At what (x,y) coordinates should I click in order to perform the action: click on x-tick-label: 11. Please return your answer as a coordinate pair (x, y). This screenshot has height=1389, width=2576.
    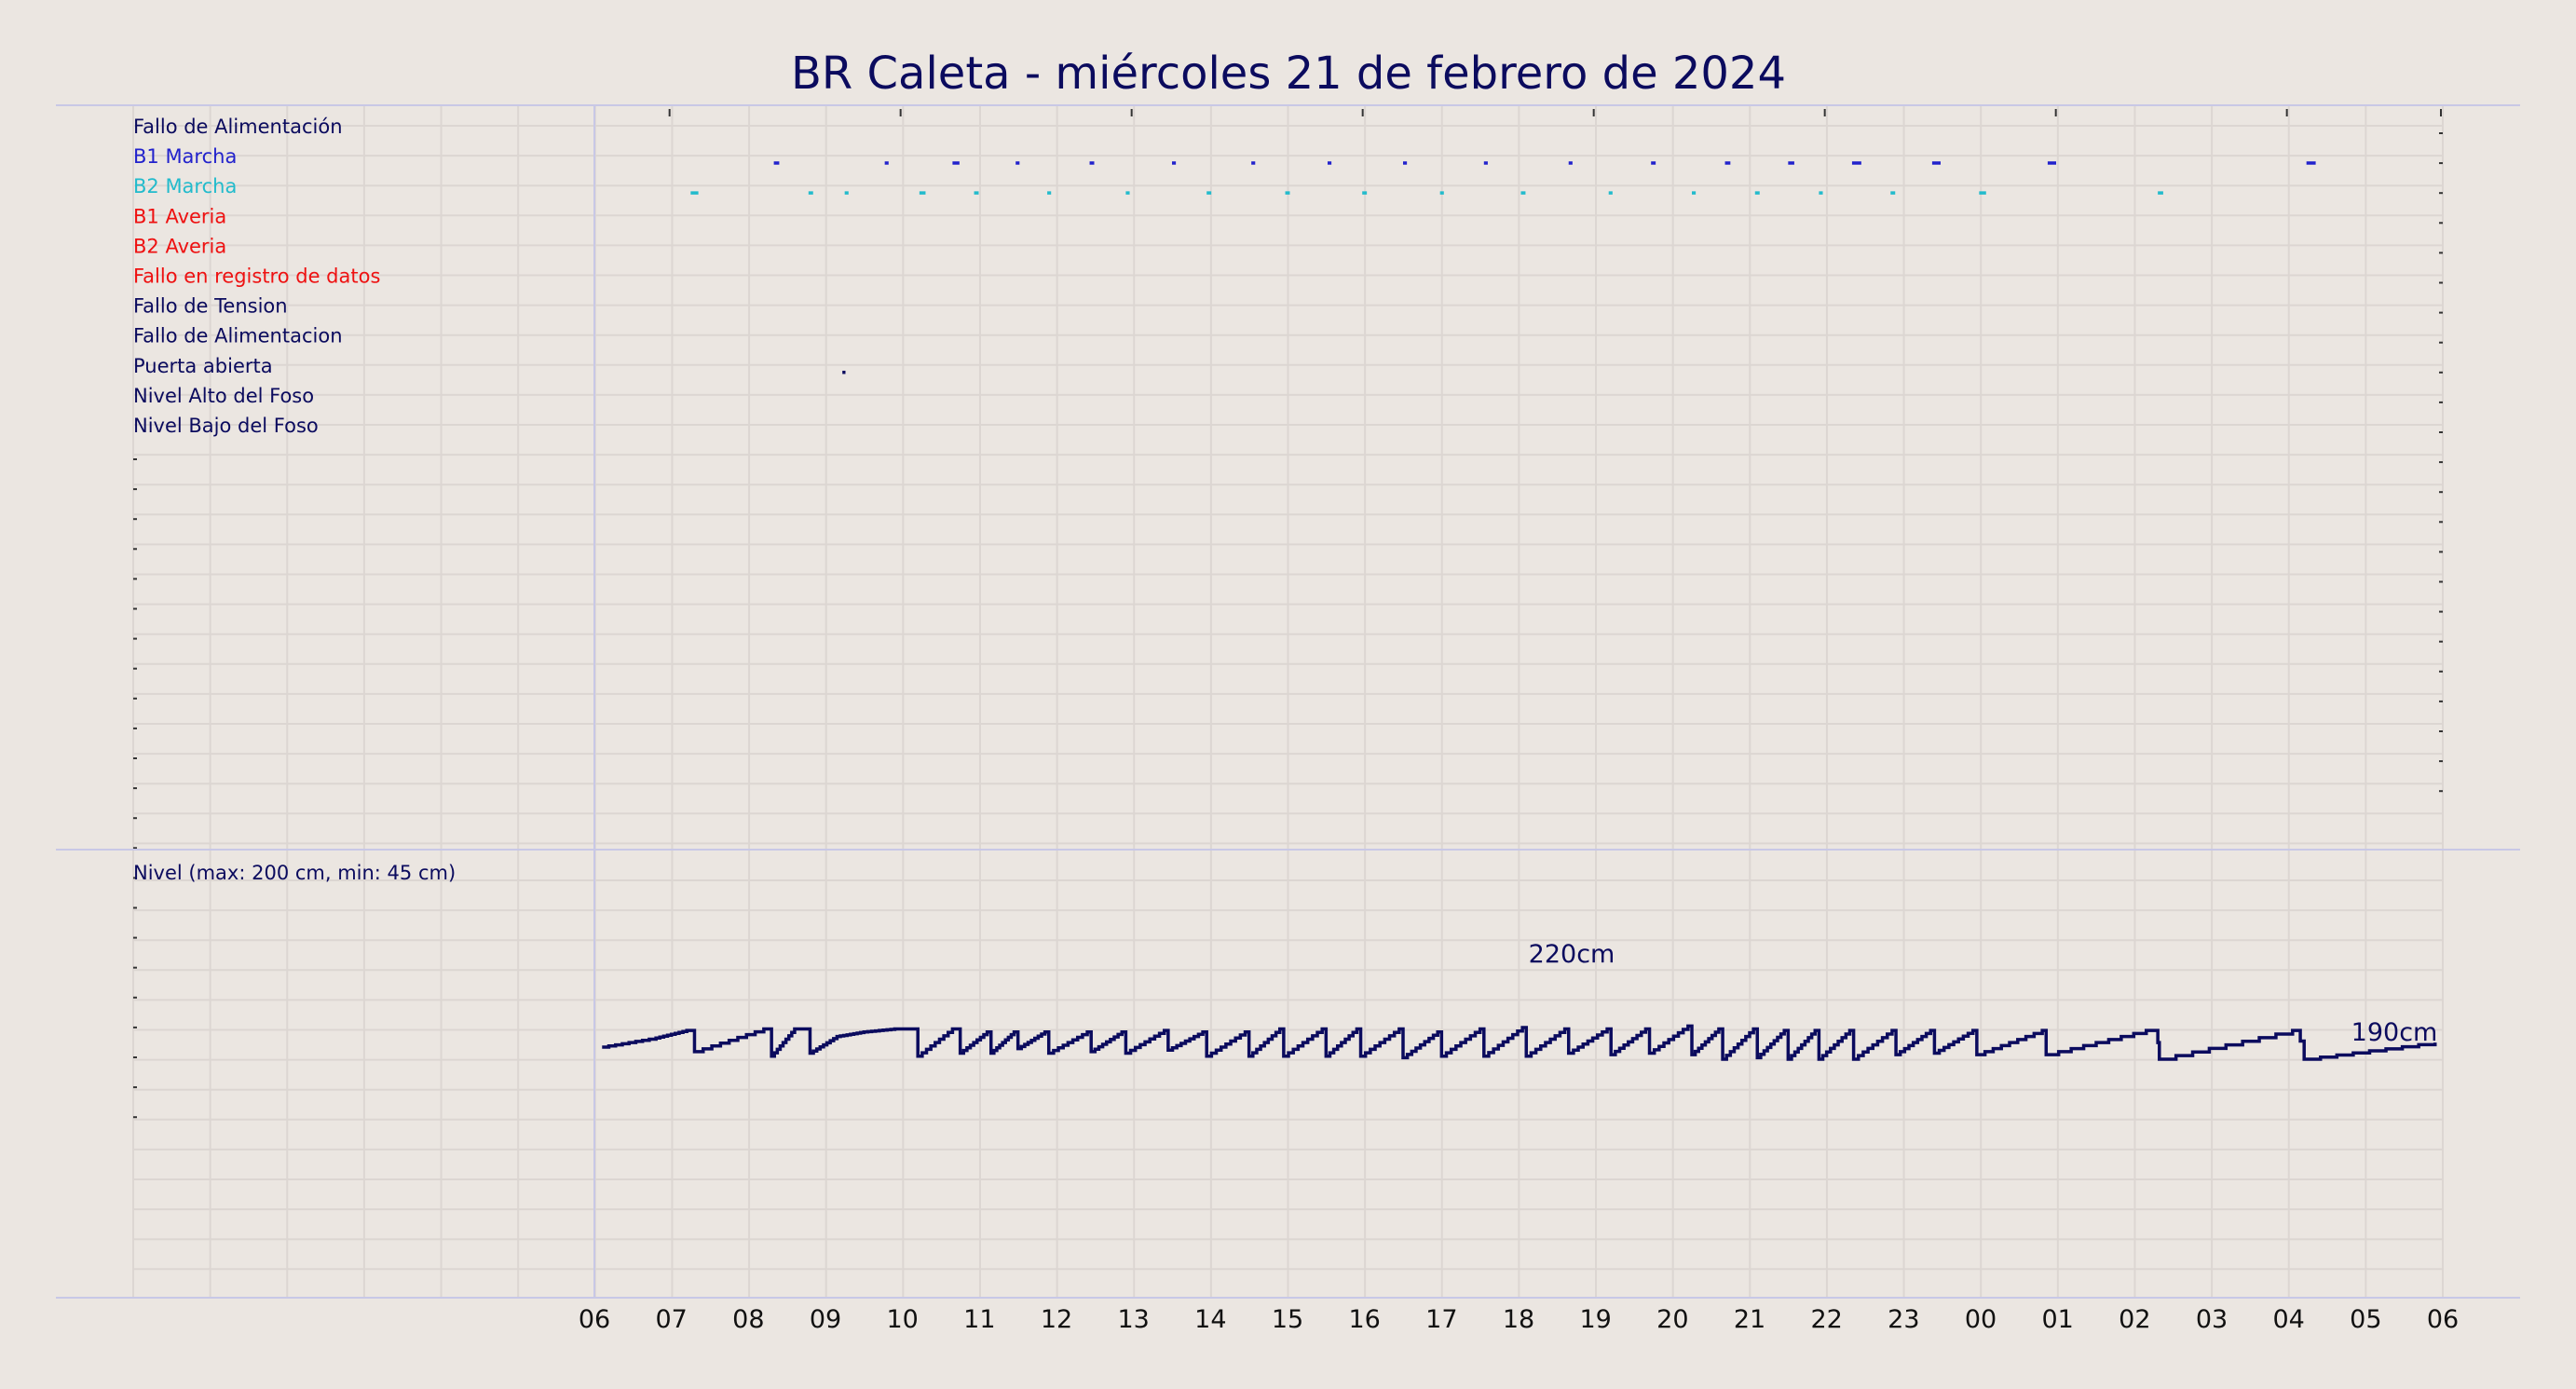
    Looking at the image, I should click on (979, 1319).